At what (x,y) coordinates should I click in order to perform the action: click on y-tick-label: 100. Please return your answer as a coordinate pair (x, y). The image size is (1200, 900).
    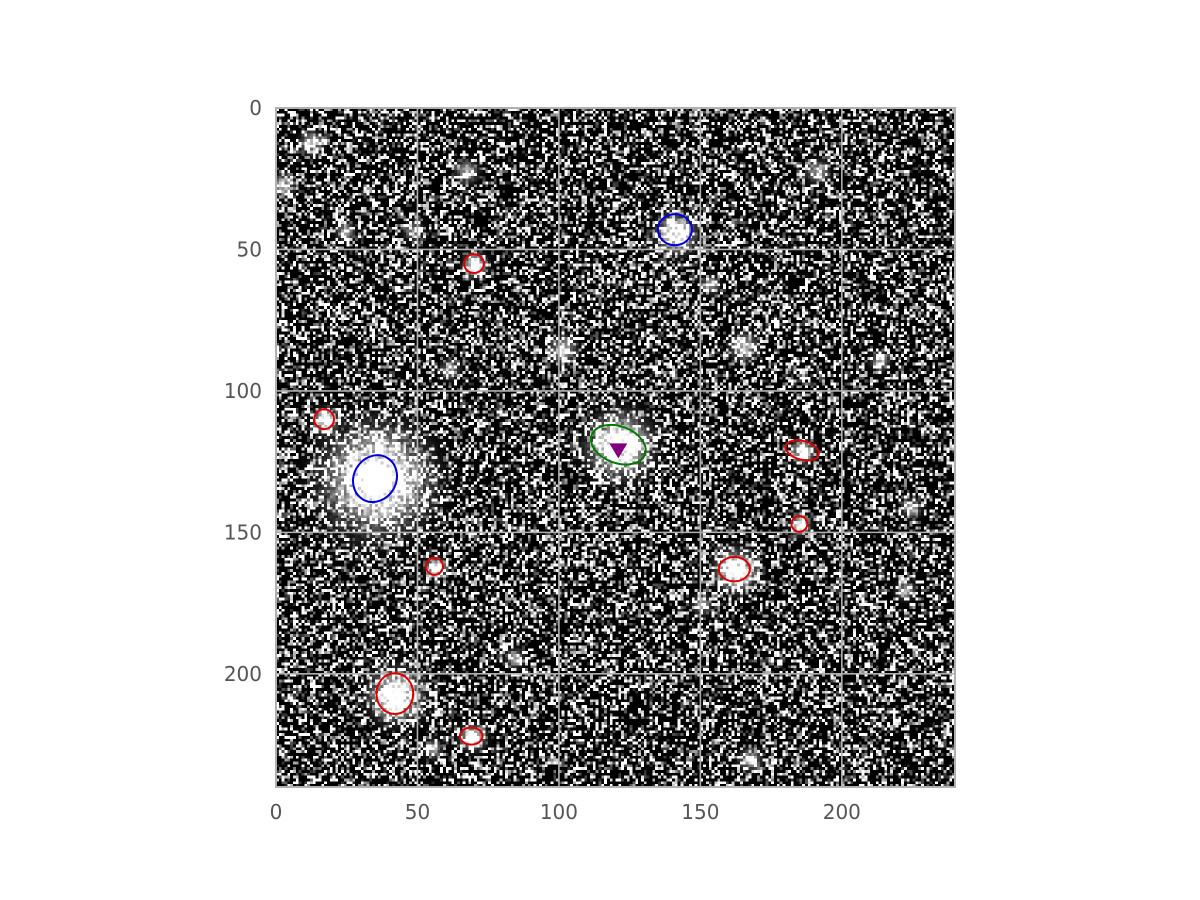
    Looking at the image, I should click on (243, 391).